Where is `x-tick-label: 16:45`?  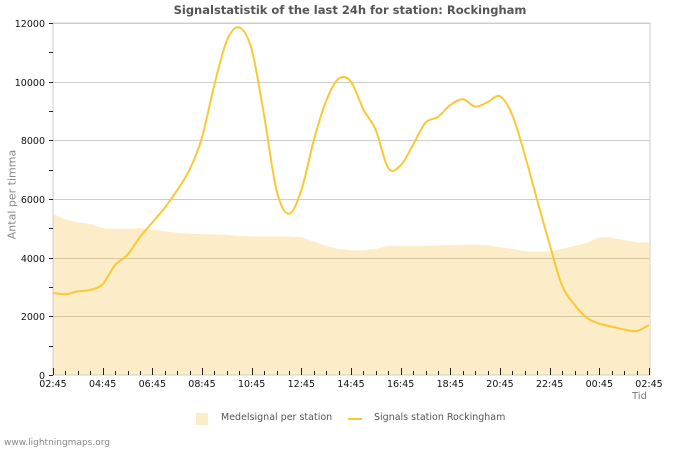 x-tick-label: 16:45 is located at coordinates (400, 384).